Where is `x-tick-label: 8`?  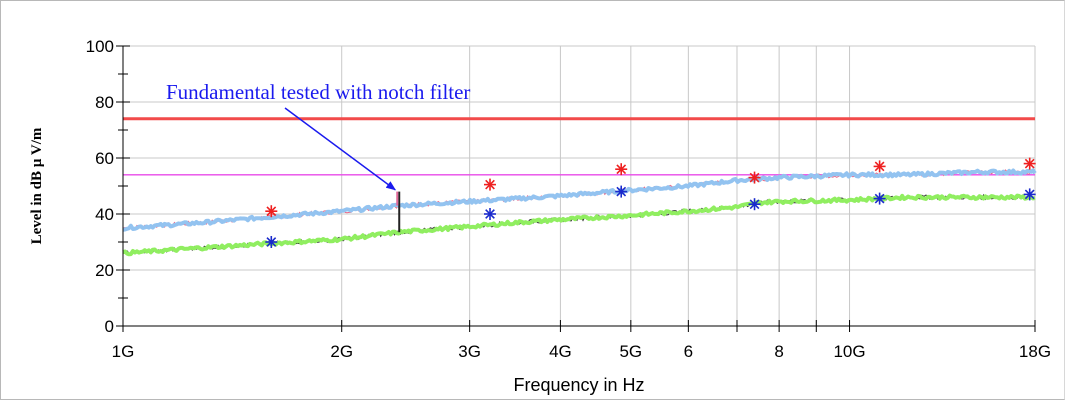
x-tick-label: 8 is located at coordinates (778, 351).